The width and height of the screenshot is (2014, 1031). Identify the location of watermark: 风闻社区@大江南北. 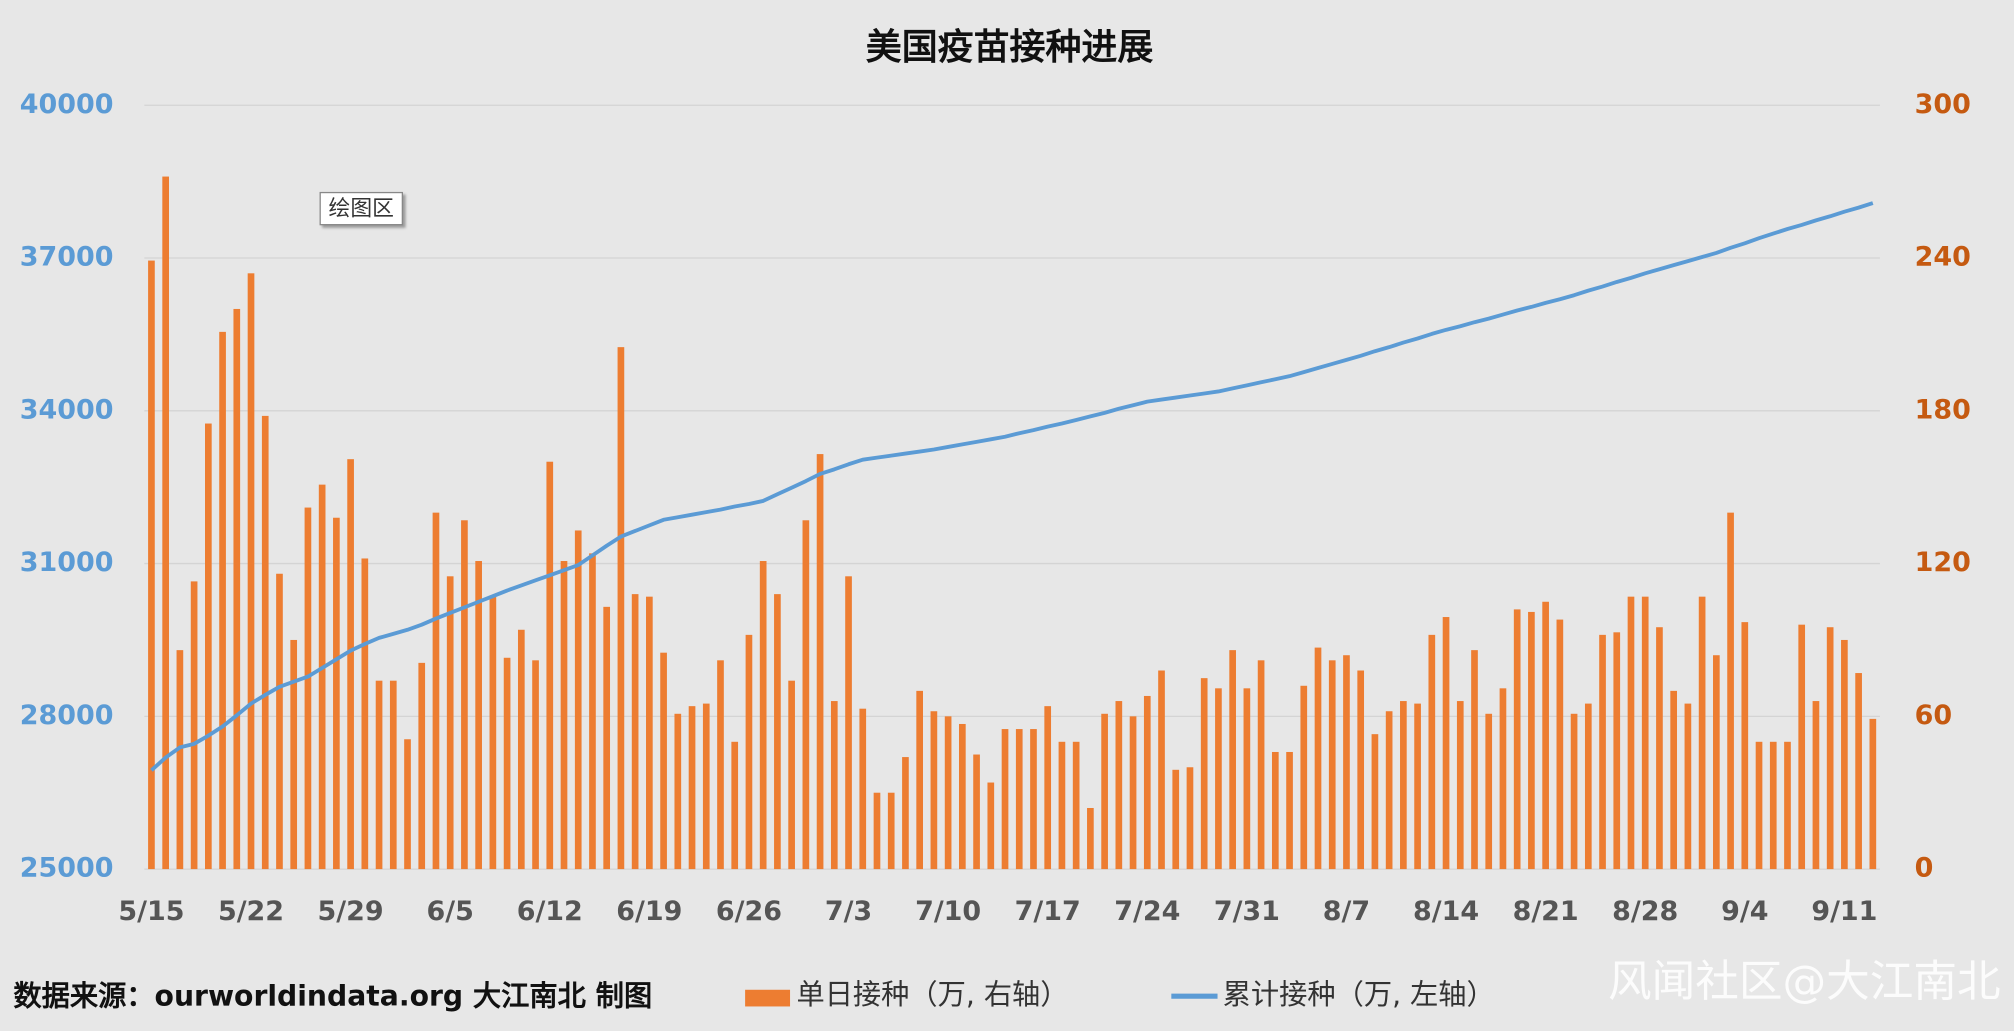
(1804, 982).